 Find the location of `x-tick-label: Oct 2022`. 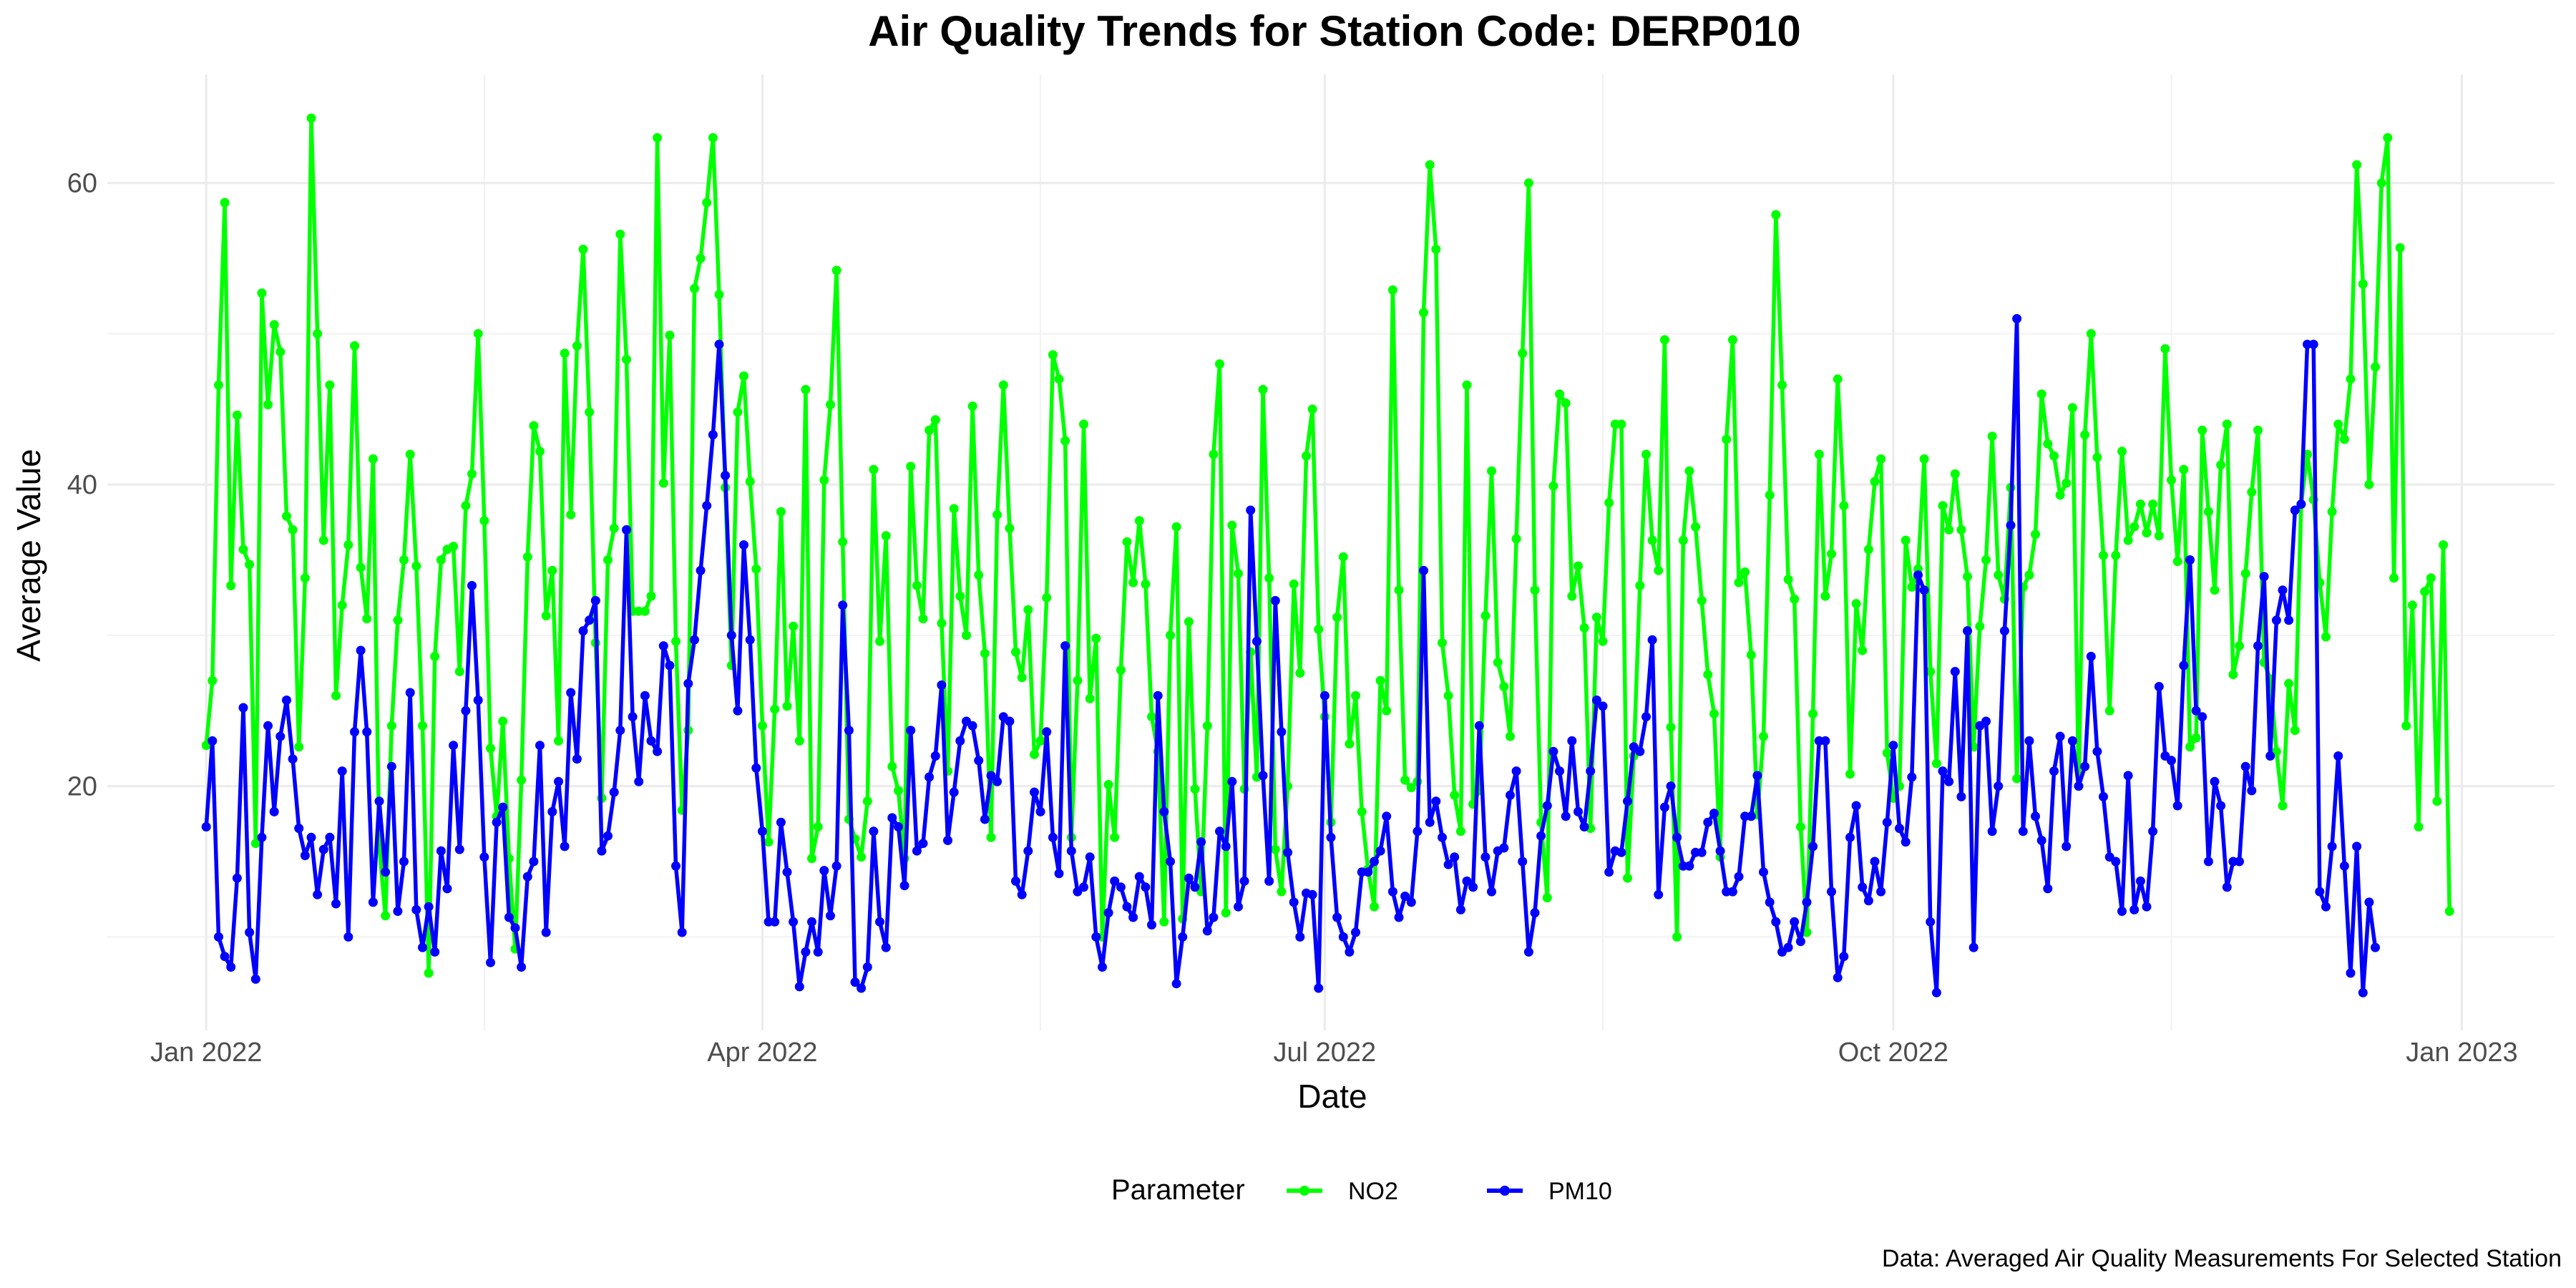

x-tick-label: Oct 2022 is located at coordinates (1893, 1053).